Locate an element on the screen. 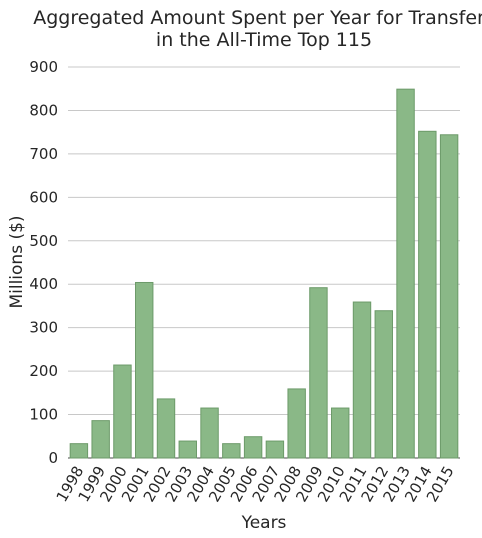  y-tick-label: 900 is located at coordinates (43, 67).